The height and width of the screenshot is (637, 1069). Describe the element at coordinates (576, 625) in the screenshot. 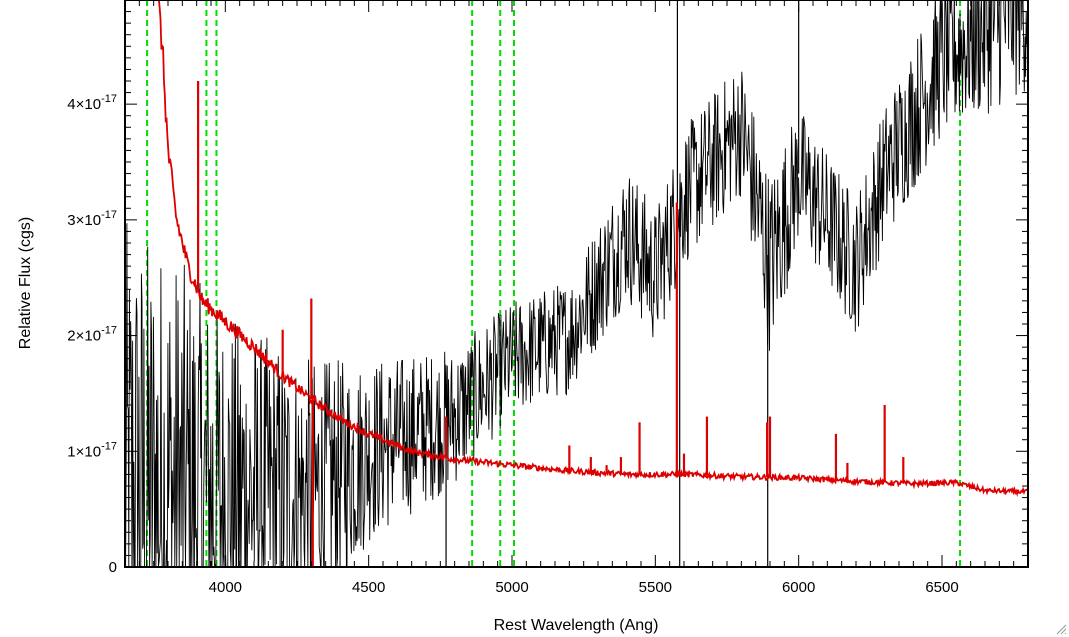

I see `x-axis-title: Rest Wavelength (Ang)` at that location.